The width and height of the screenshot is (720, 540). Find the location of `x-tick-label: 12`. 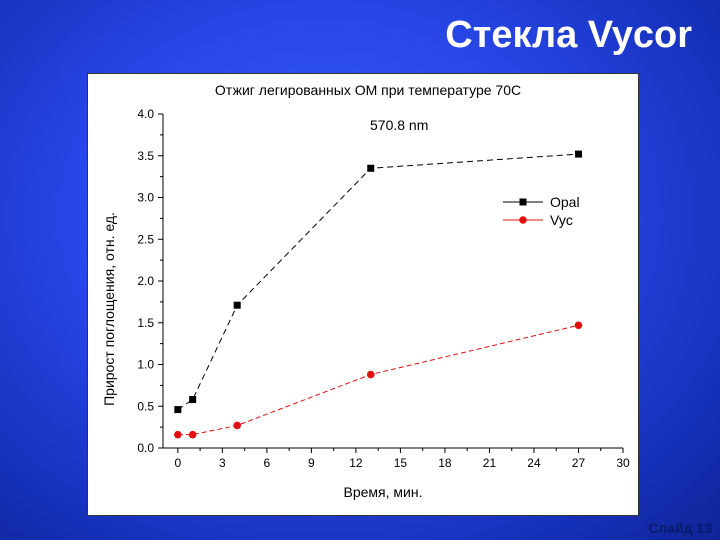

x-tick-label: 12 is located at coordinates (356, 463).